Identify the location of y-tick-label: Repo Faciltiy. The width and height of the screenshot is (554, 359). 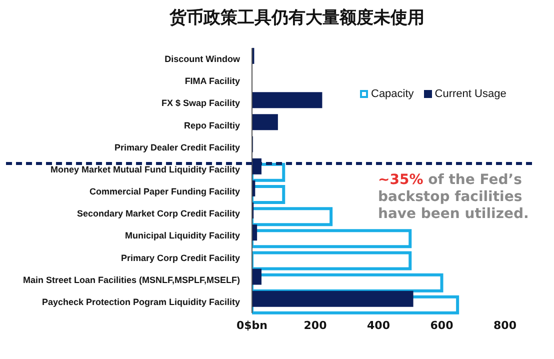
(212, 125).